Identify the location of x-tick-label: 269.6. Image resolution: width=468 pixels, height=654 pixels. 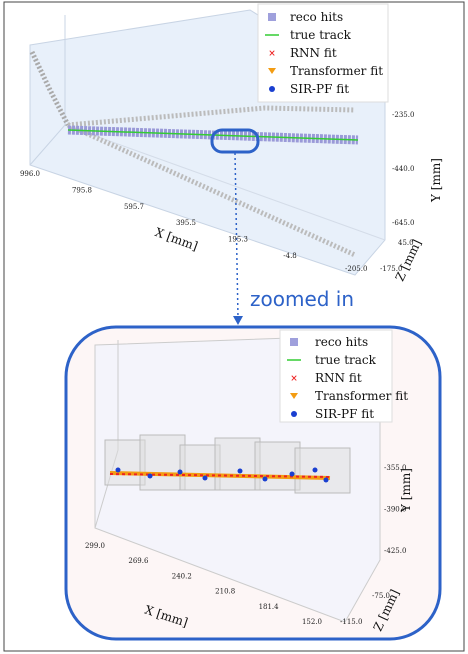
(138, 561).